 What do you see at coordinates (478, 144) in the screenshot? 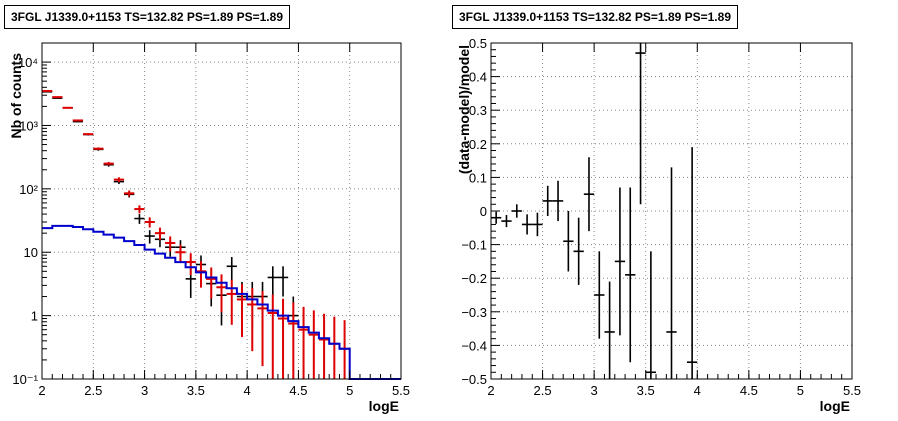
I see `right-y-tick-label: 0.2` at bounding box center [478, 144].